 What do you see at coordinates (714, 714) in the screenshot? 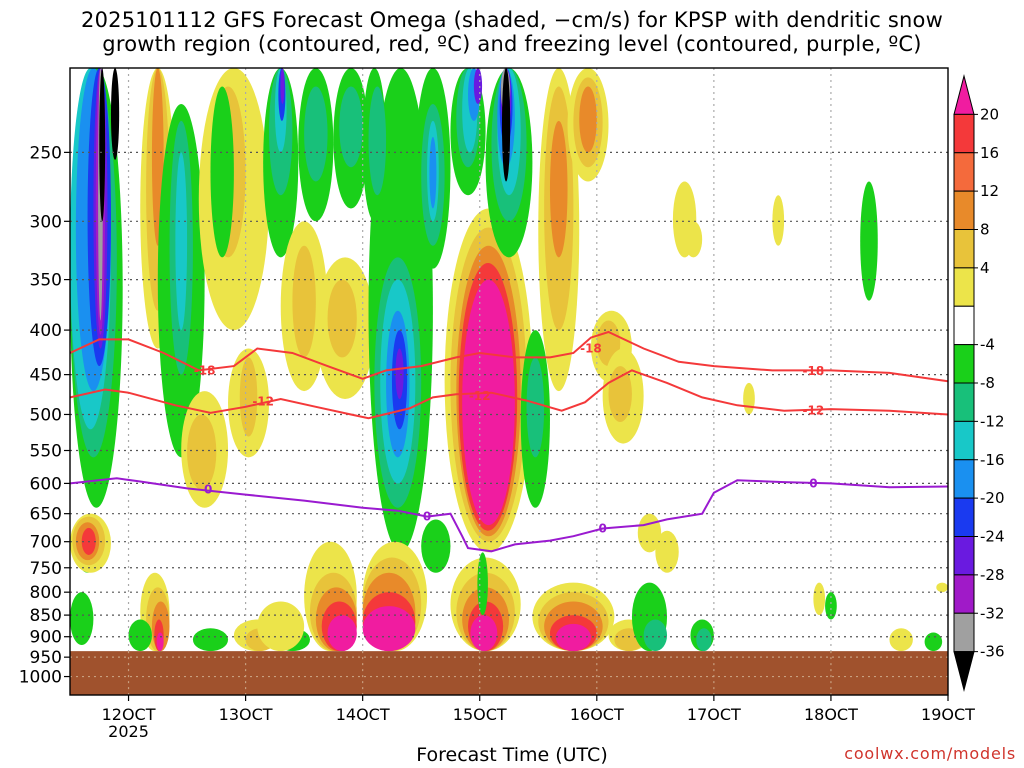
I see `x-tick-label: 17OCT` at bounding box center [714, 714].